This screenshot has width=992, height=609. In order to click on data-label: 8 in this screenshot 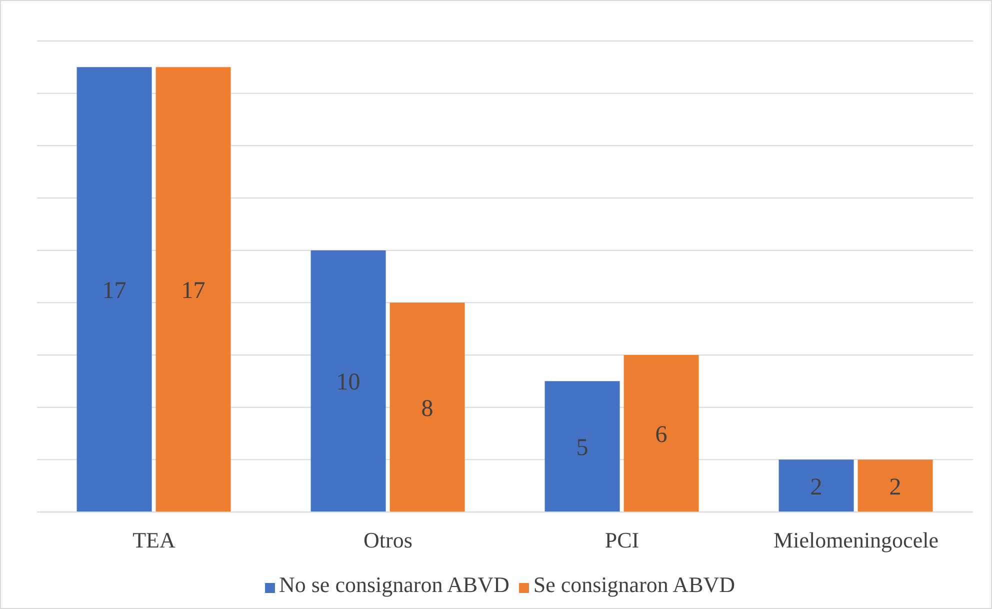, I will do `click(427, 409)`.